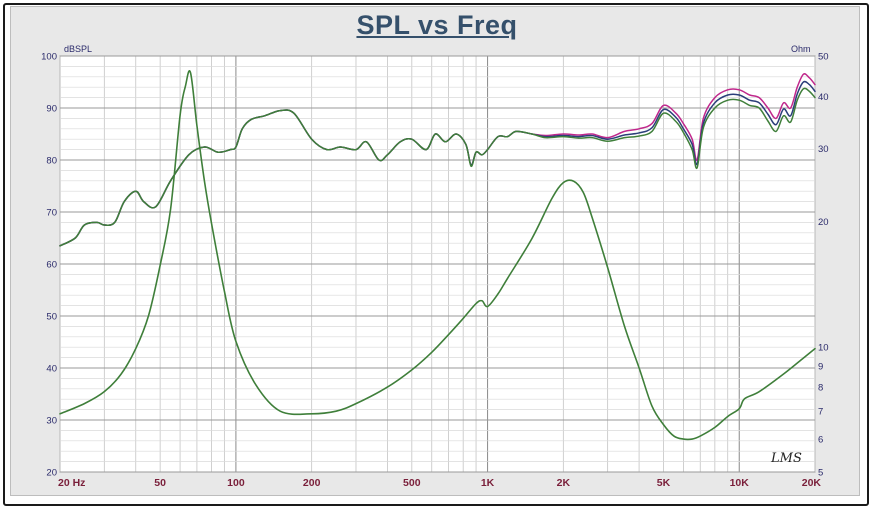  I want to click on x-tick-label: 500, so click(412, 483).